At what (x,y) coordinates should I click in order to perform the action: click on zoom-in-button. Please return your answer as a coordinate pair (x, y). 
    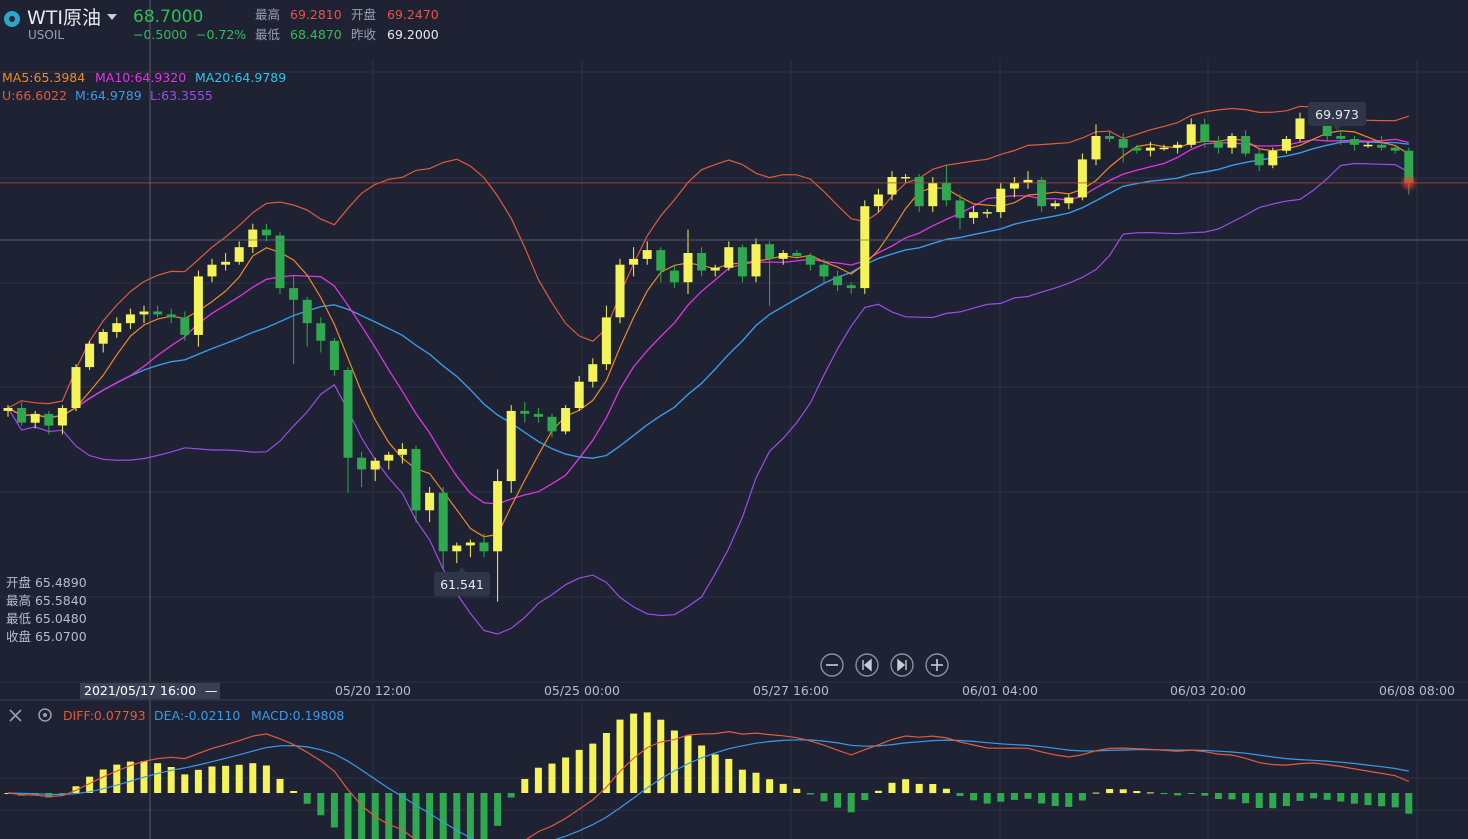
    Looking at the image, I should click on (937, 665).